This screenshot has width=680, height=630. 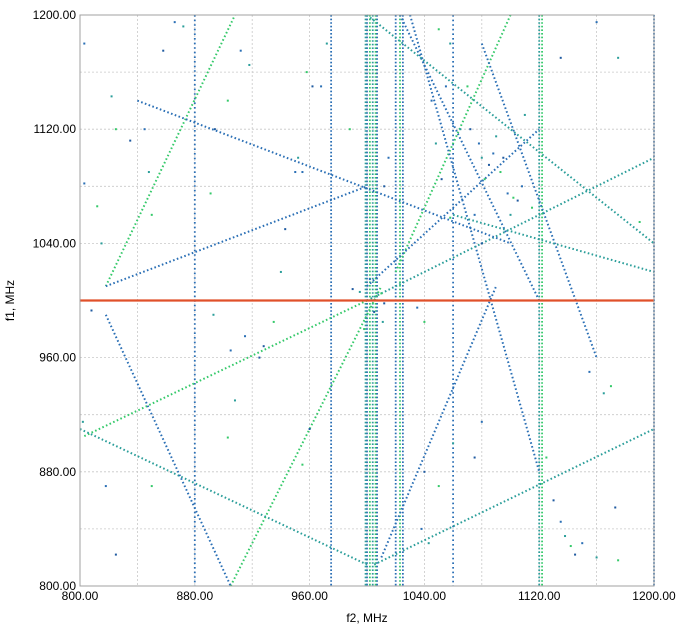 I want to click on x-tick-label: 1200.00, so click(x=654, y=596).